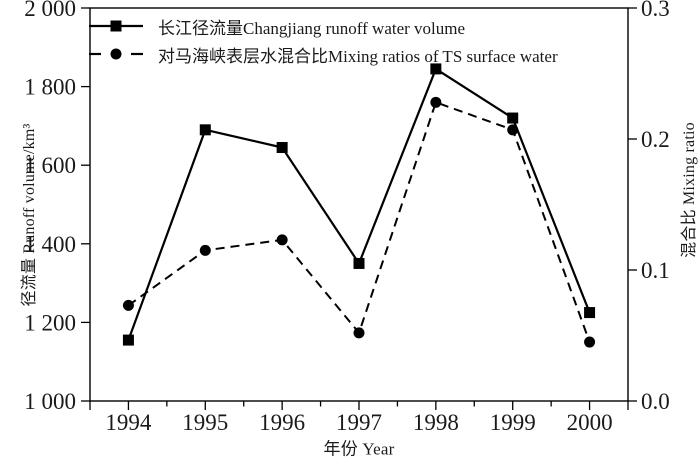  I want to click on right-y-axis-ticks: 0.0 0.1 0.2 0.3, so click(649, 207).